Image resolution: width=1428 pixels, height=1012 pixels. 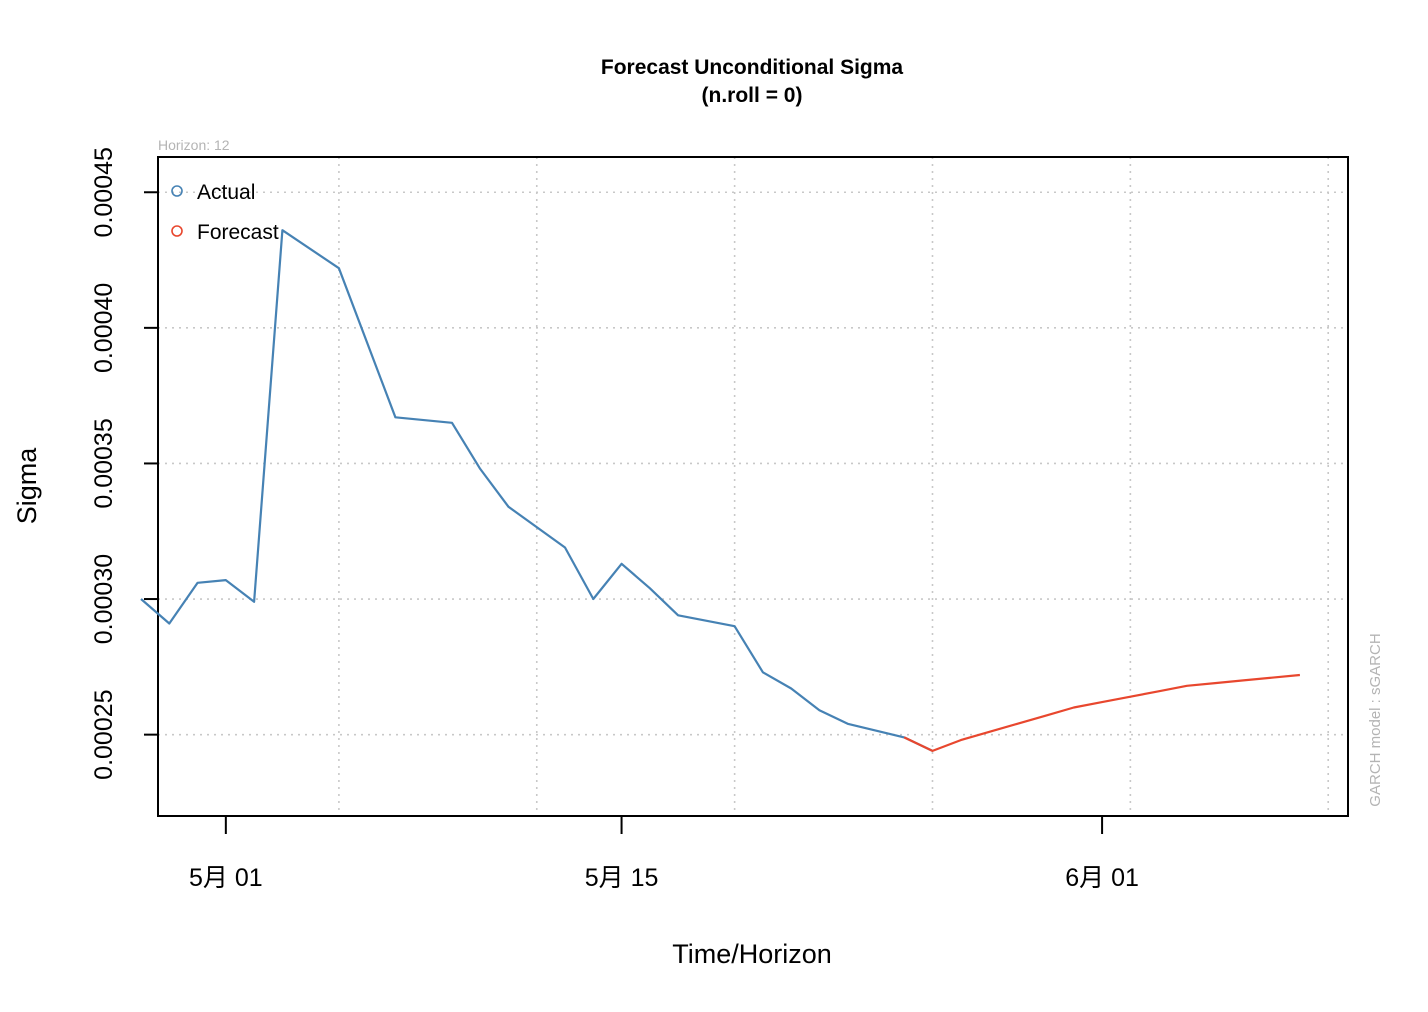 I want to click on y-tick-label-1: 0.00030, so click(x=104, y=599).